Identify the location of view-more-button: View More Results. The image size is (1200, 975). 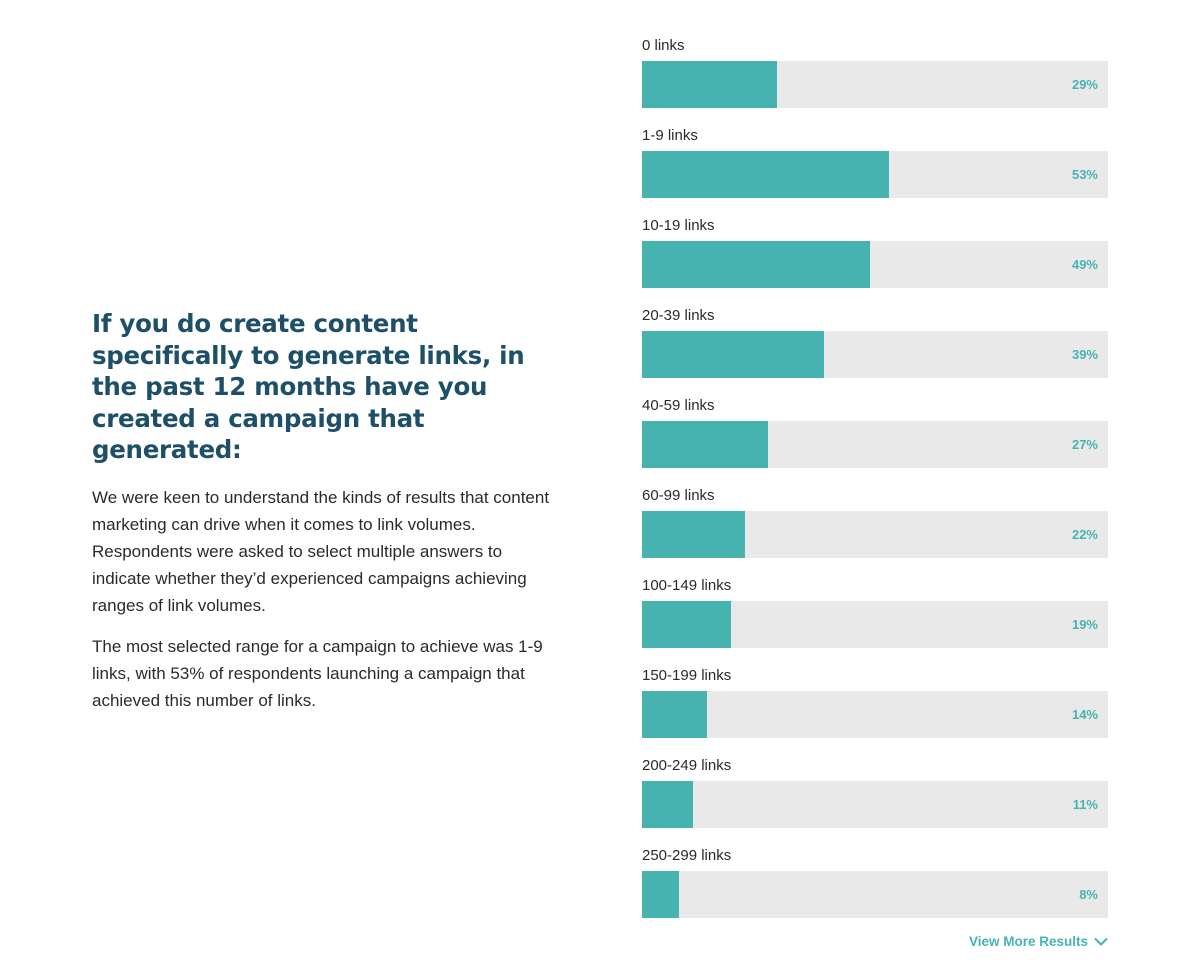
(1038, 942).